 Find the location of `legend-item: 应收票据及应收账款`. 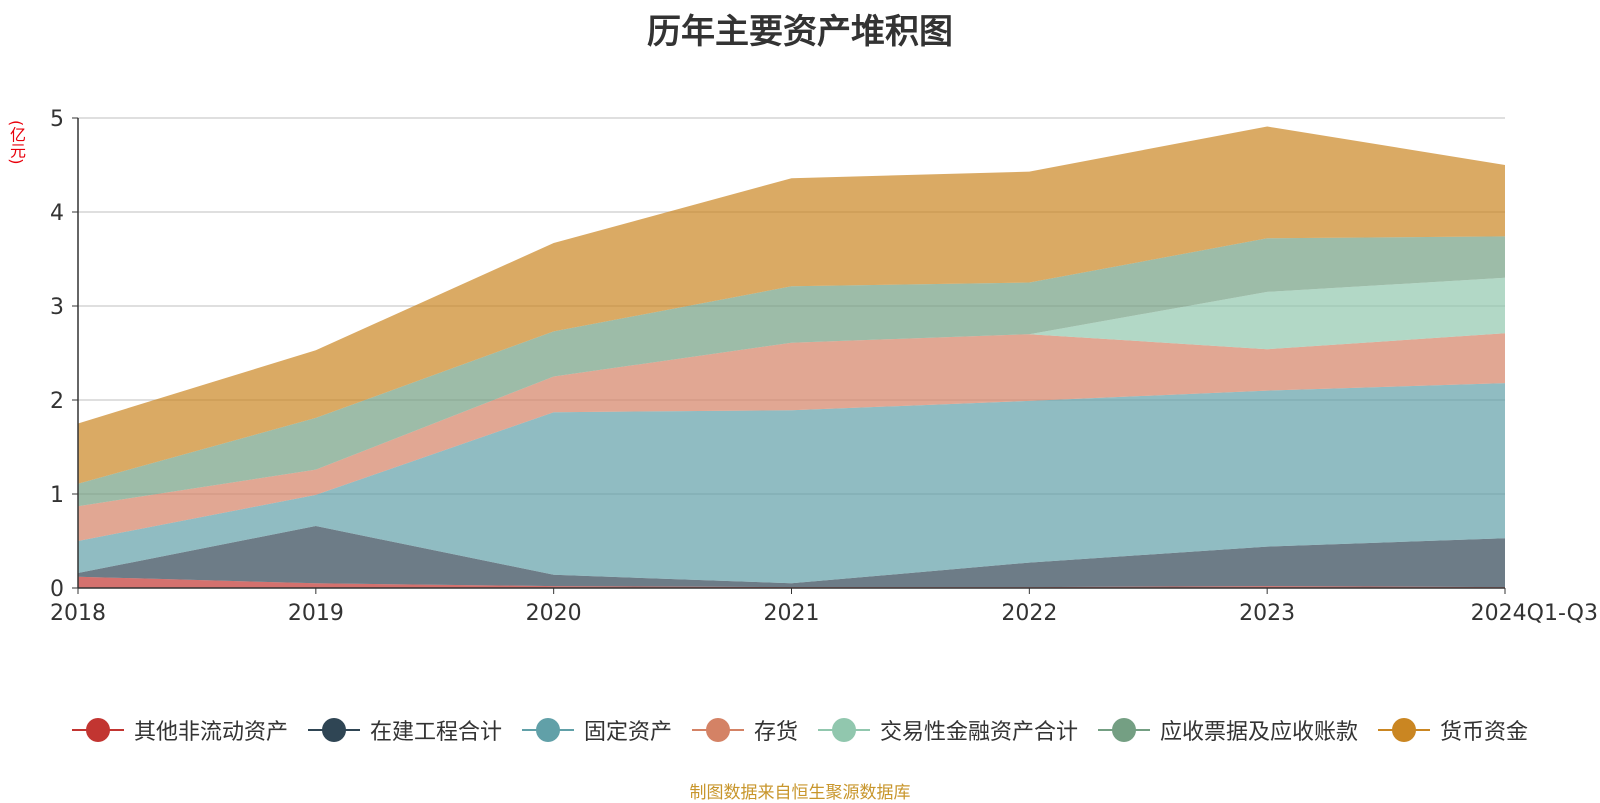

legend-item: 应收票据及应收账款 is located at coordinates (1228, 730).